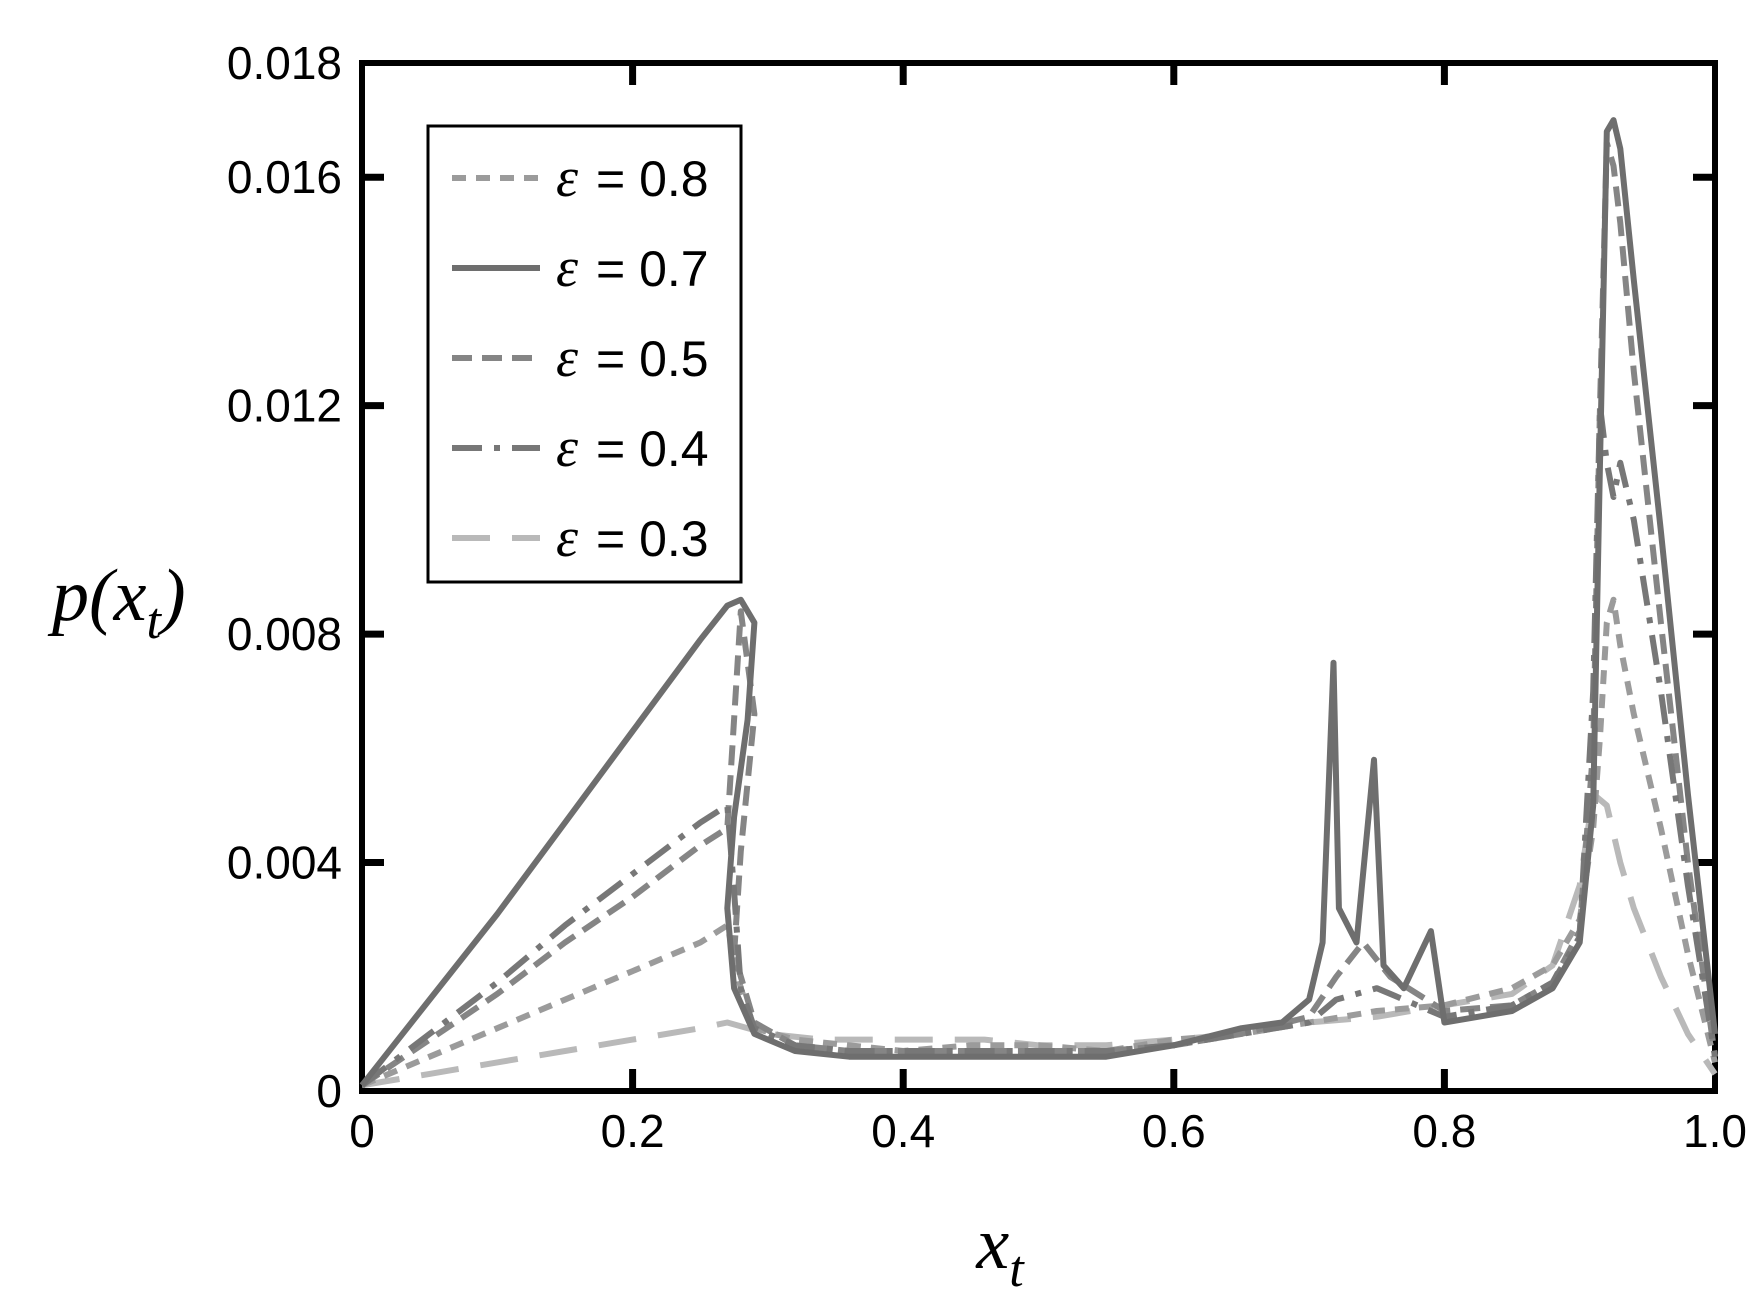 The image size is (1754, 1311). I want to click on x-tick-label: 0.6, so click(1174, 1131).